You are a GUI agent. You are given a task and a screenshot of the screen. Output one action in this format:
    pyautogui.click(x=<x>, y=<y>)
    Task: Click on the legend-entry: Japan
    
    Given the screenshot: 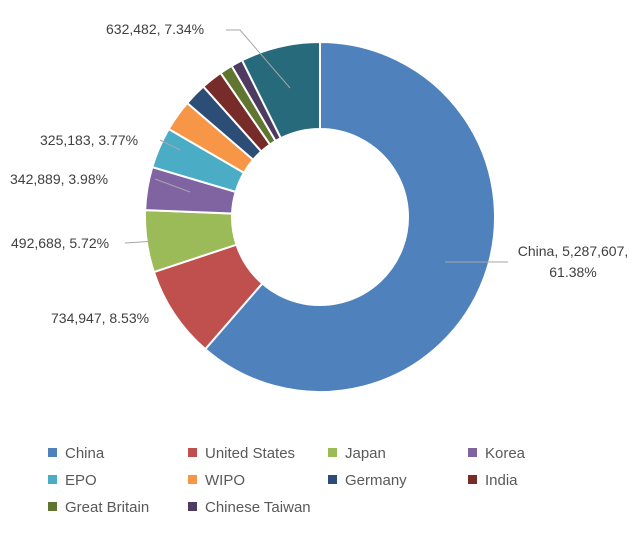 What is the action you would take?
    pyautogui.click(x=357, y=453)
    